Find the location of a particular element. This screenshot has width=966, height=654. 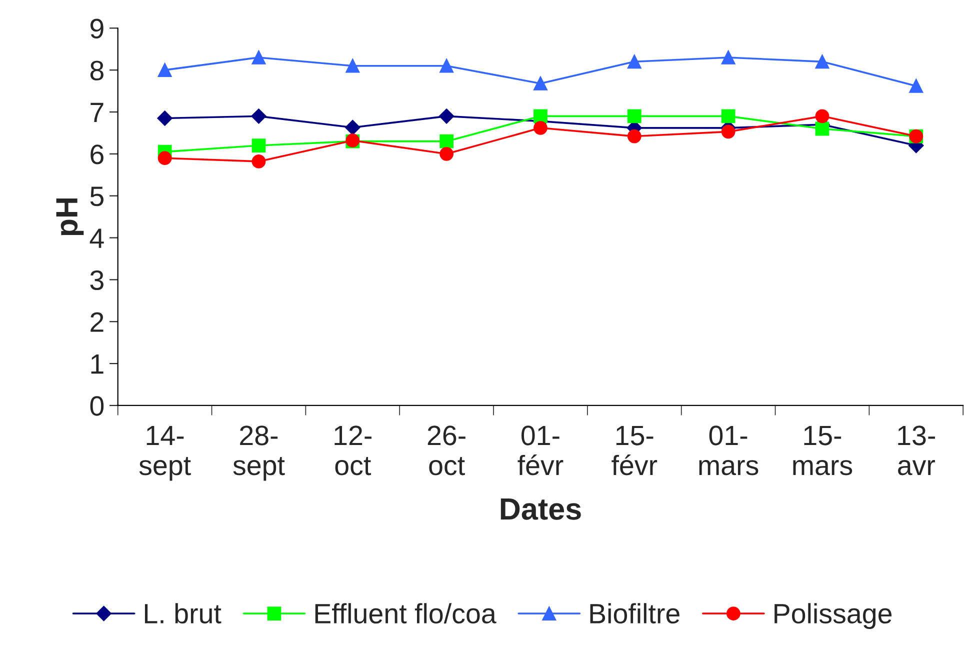

legend-label: L. brut is located at coordinates (183, 613).